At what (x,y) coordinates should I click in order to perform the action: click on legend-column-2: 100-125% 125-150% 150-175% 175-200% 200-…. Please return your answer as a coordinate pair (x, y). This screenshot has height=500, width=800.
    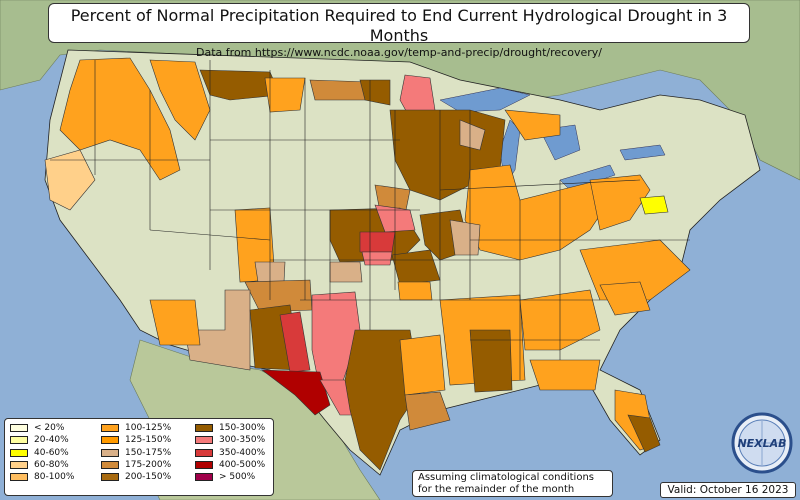
    Looking at the image, I should click on (136, 452).